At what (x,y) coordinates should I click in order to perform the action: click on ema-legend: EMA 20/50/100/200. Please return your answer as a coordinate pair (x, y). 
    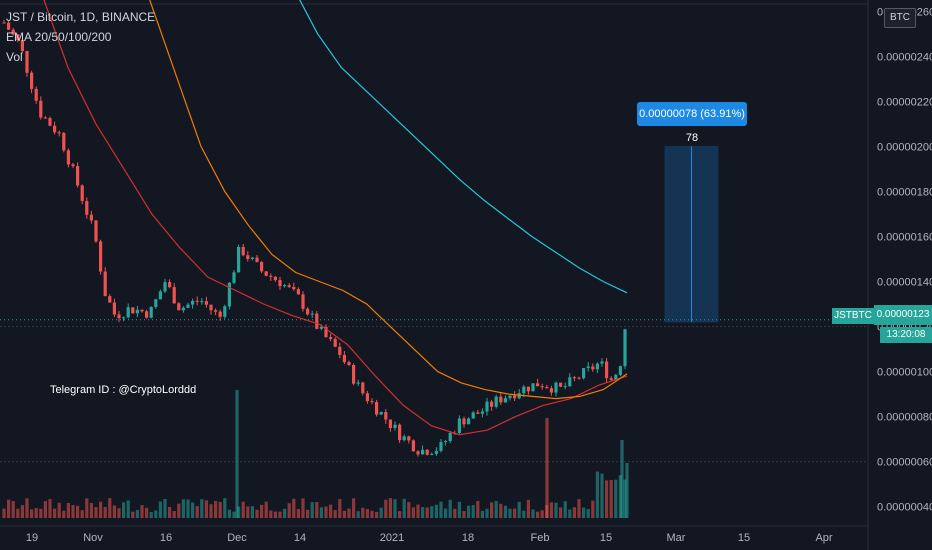
    Looking at the image, I should click on (59, 37).